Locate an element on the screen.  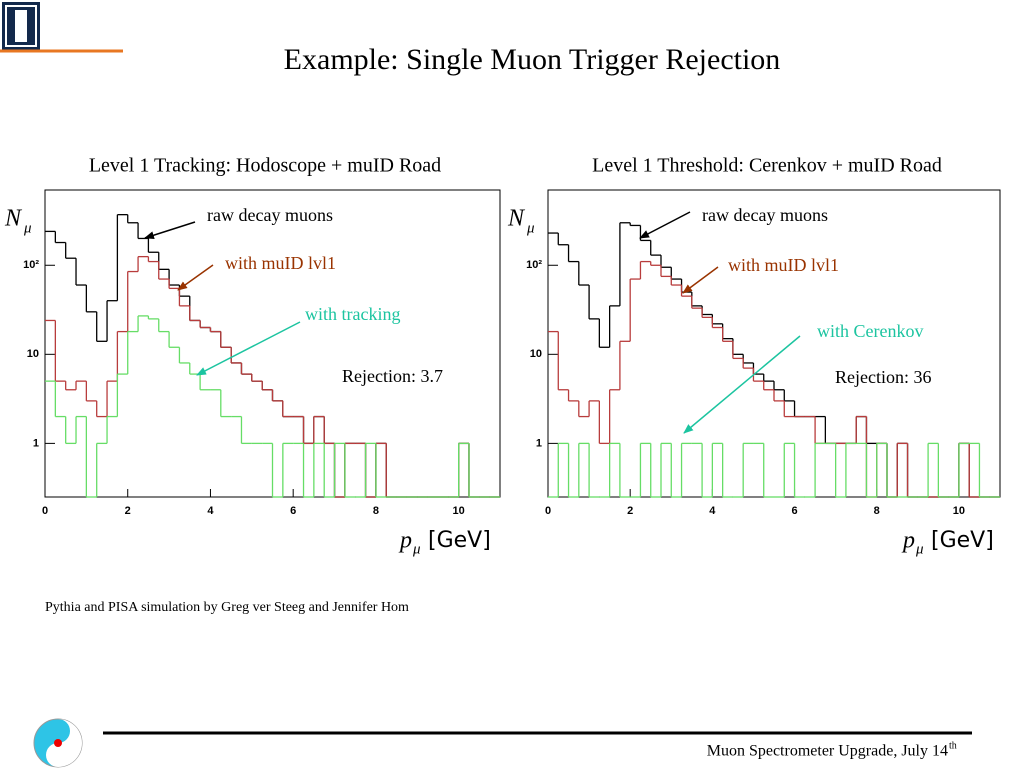
logo-i is located at coordinates (21, 26).